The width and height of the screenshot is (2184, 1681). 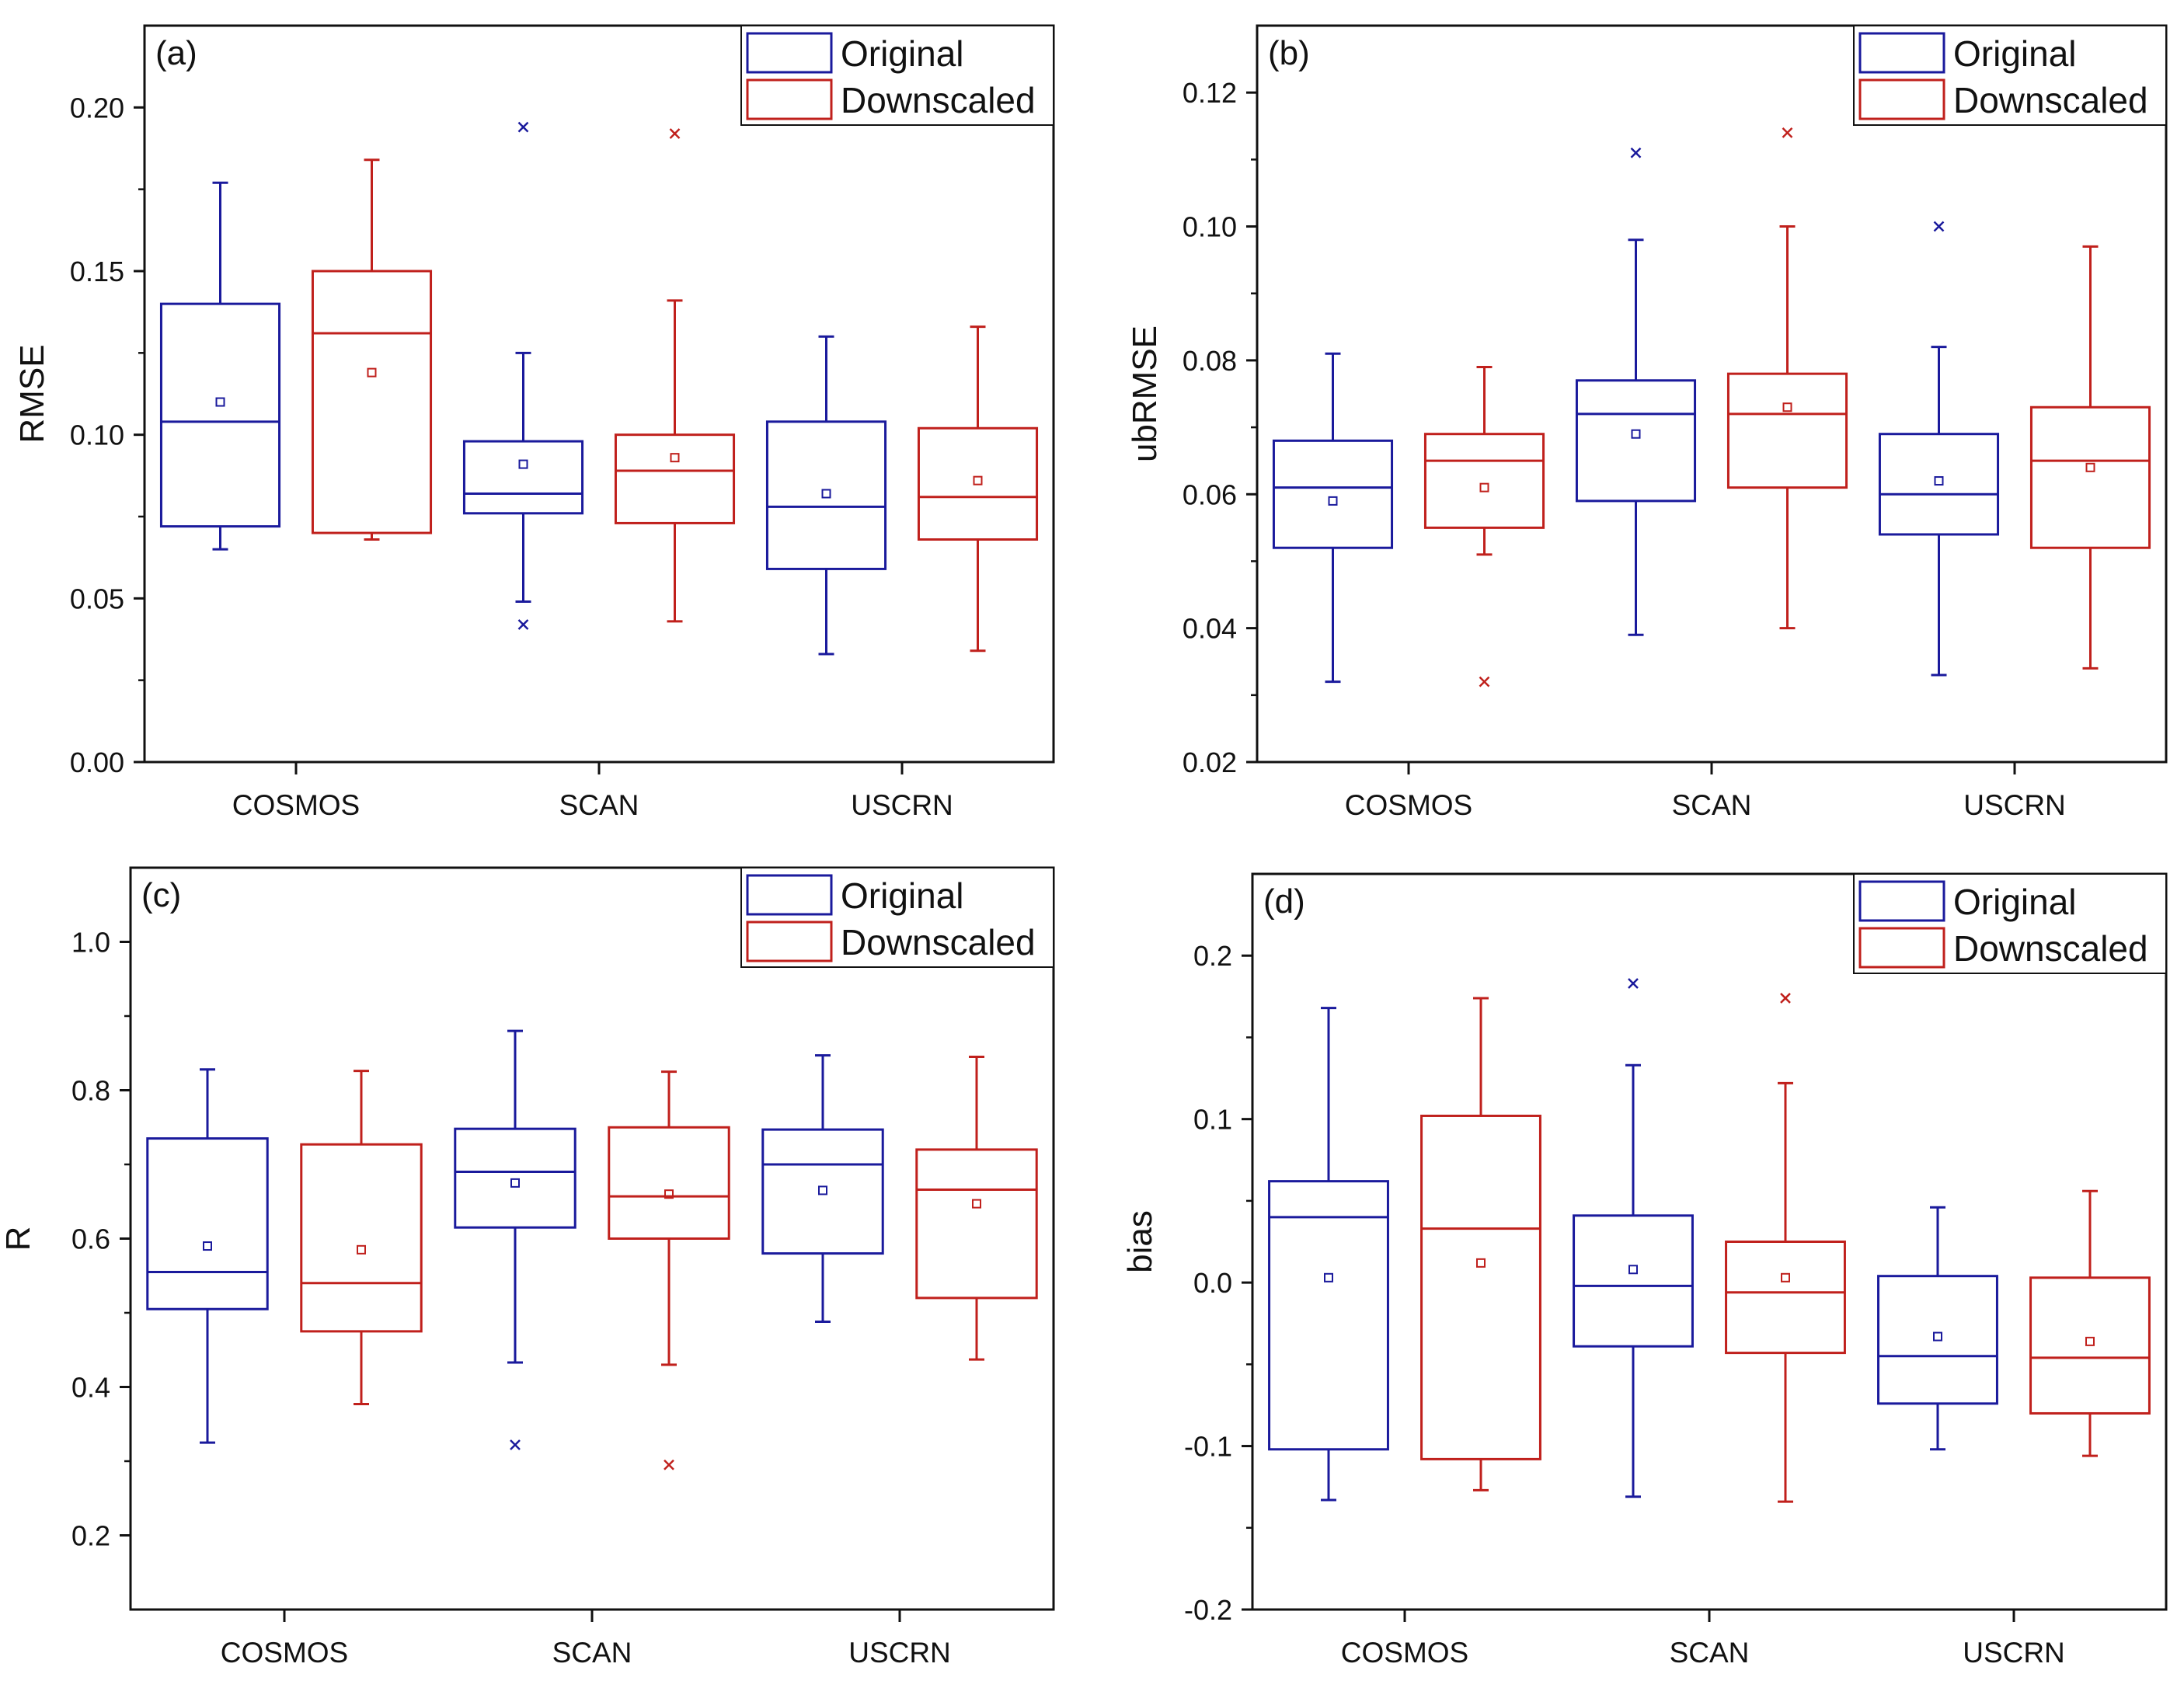 What do you see at coordinates (1213, 1283) in the screenshot?
I see `y-tick-label: 0.0` at bounding box center [1213, 1283].